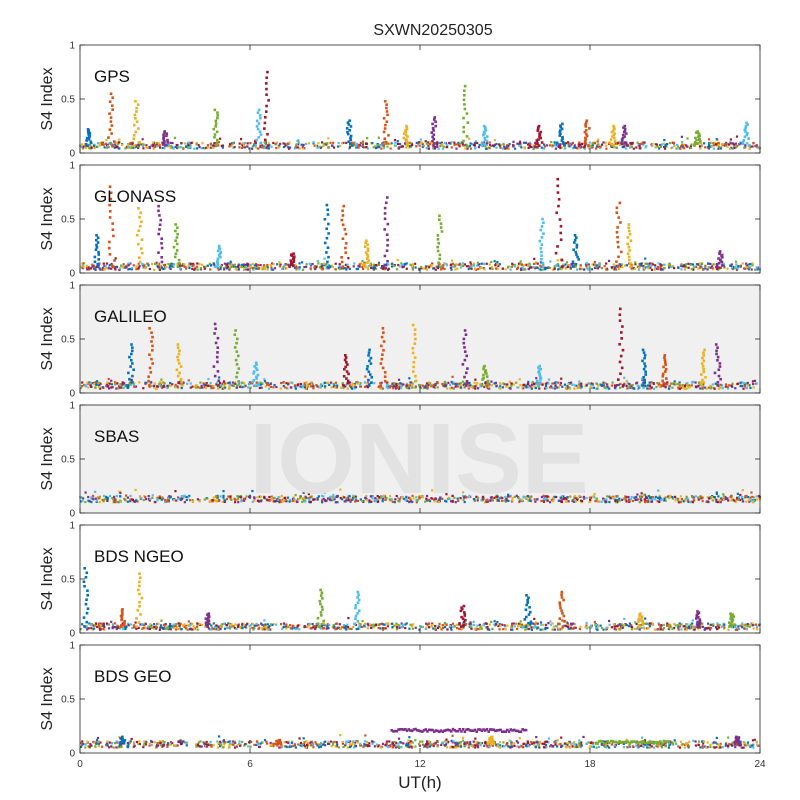 The width and height of the screenshot is (800, 800). I want to click on y-axis-label: S4 Index, so click(47, 98).